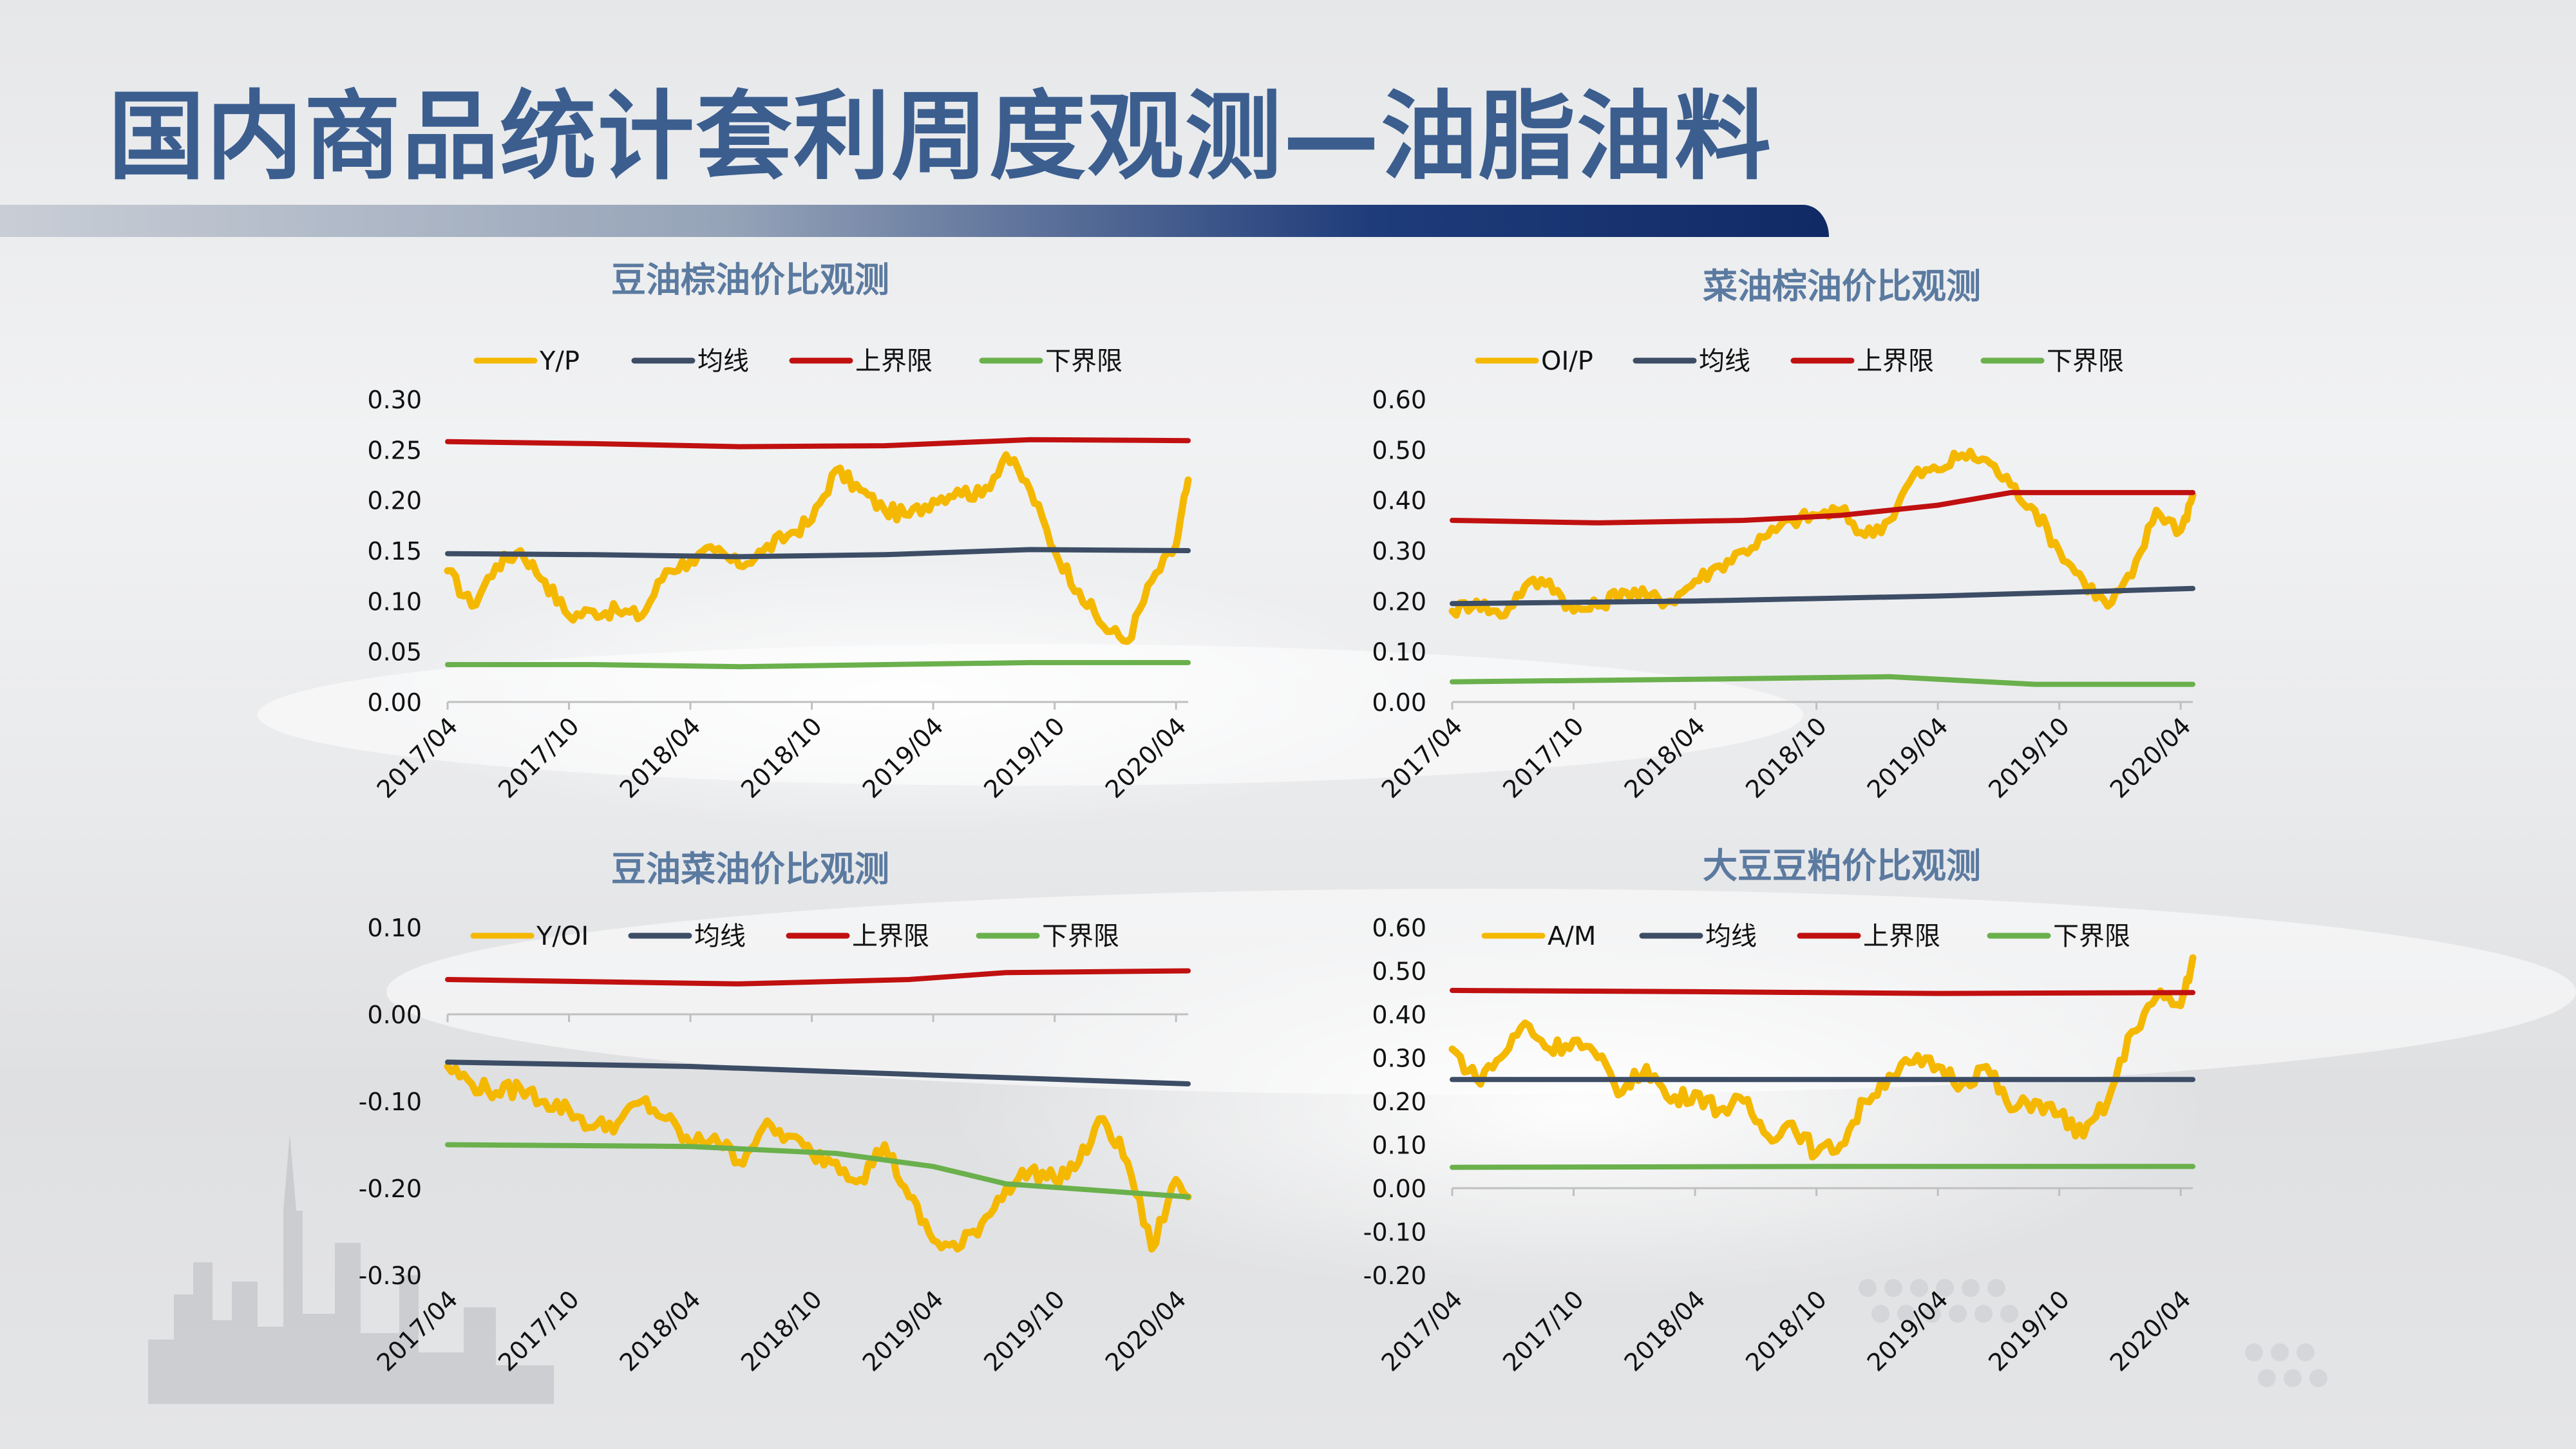 The image size is (2576, 1449). Describe the element at coordinates (941, 137) in the screenshot. I see `slide-title: 国内商品统计套利周度观测—油脂油料` at that location.